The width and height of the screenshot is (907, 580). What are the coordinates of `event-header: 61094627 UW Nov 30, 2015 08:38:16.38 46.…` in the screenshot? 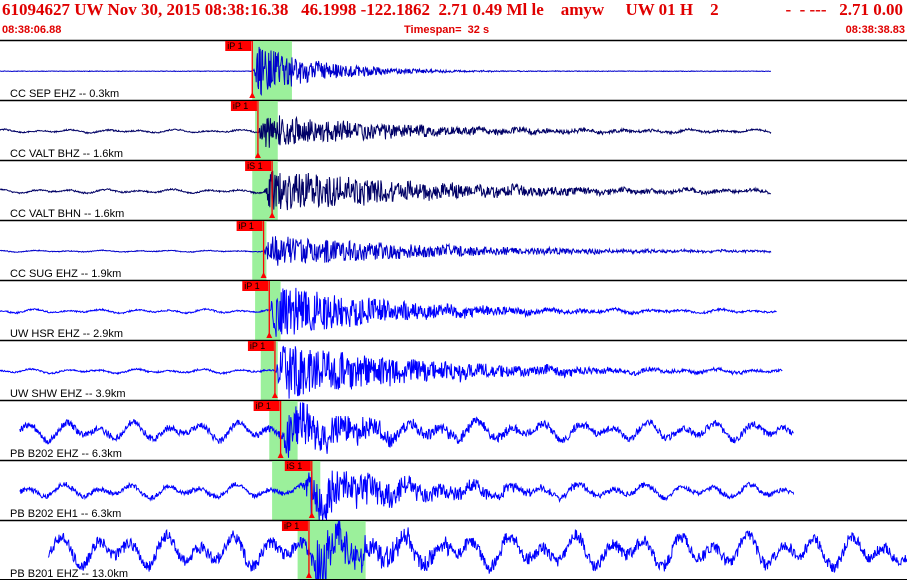 It's located at (453, 18).